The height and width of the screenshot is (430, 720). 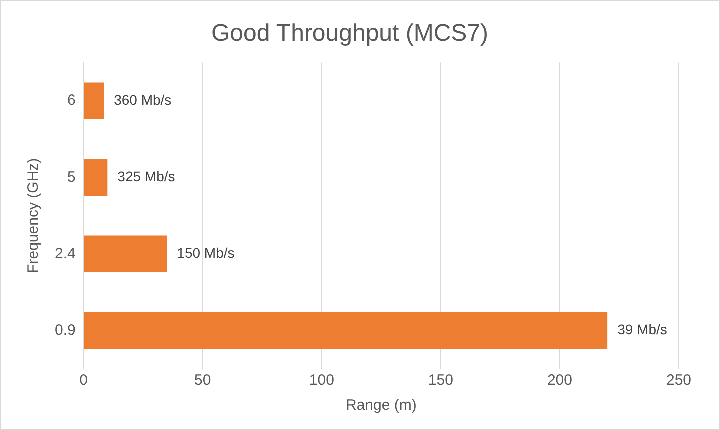 I want to click on annotation: 39 Mb/s, so click(x=643, y=330).